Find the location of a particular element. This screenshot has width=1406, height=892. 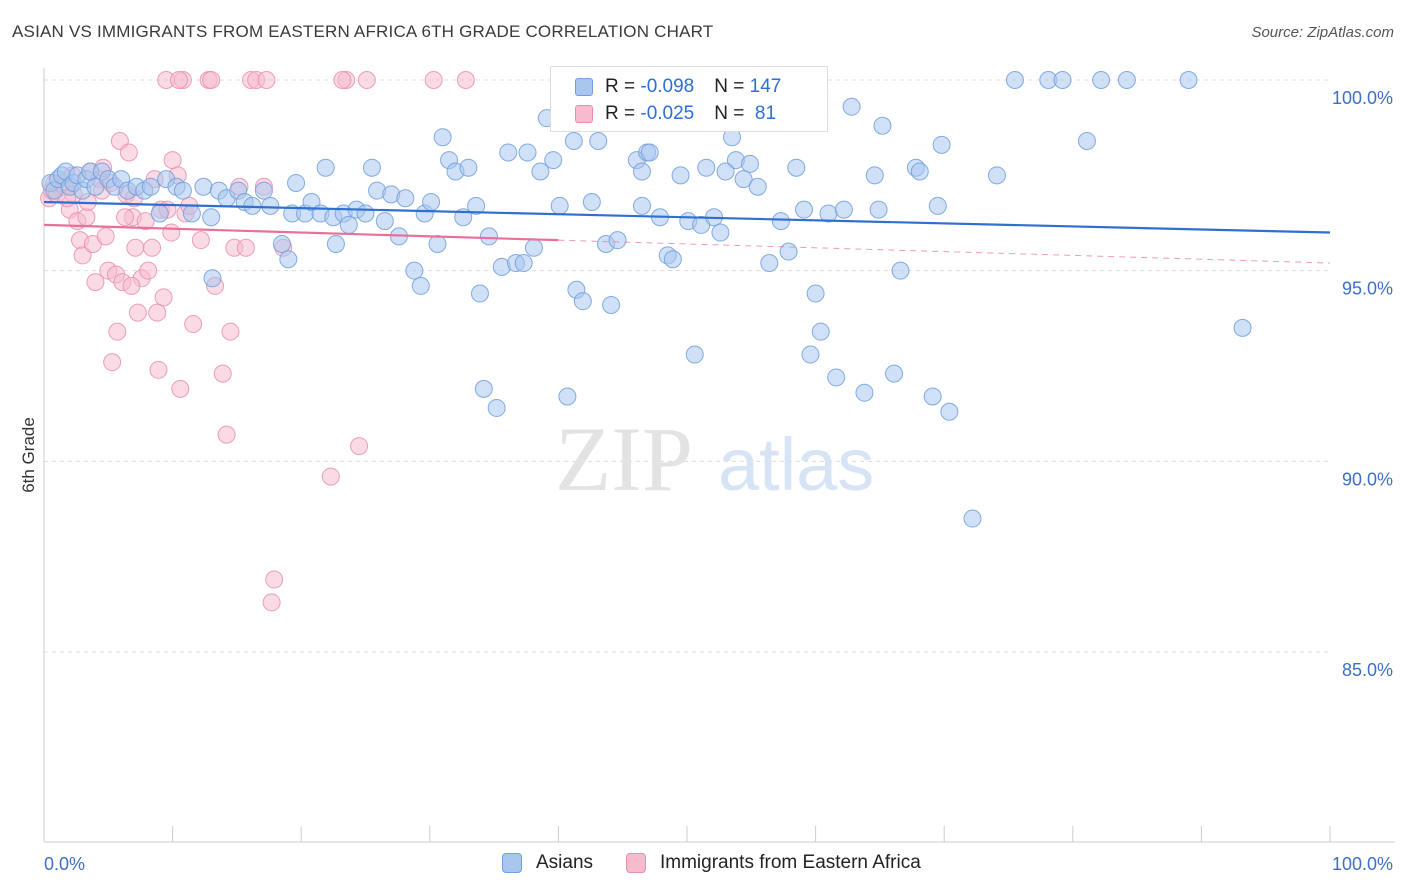

legend-r-value-1: -0.098 is located at coordinates (667, 86).